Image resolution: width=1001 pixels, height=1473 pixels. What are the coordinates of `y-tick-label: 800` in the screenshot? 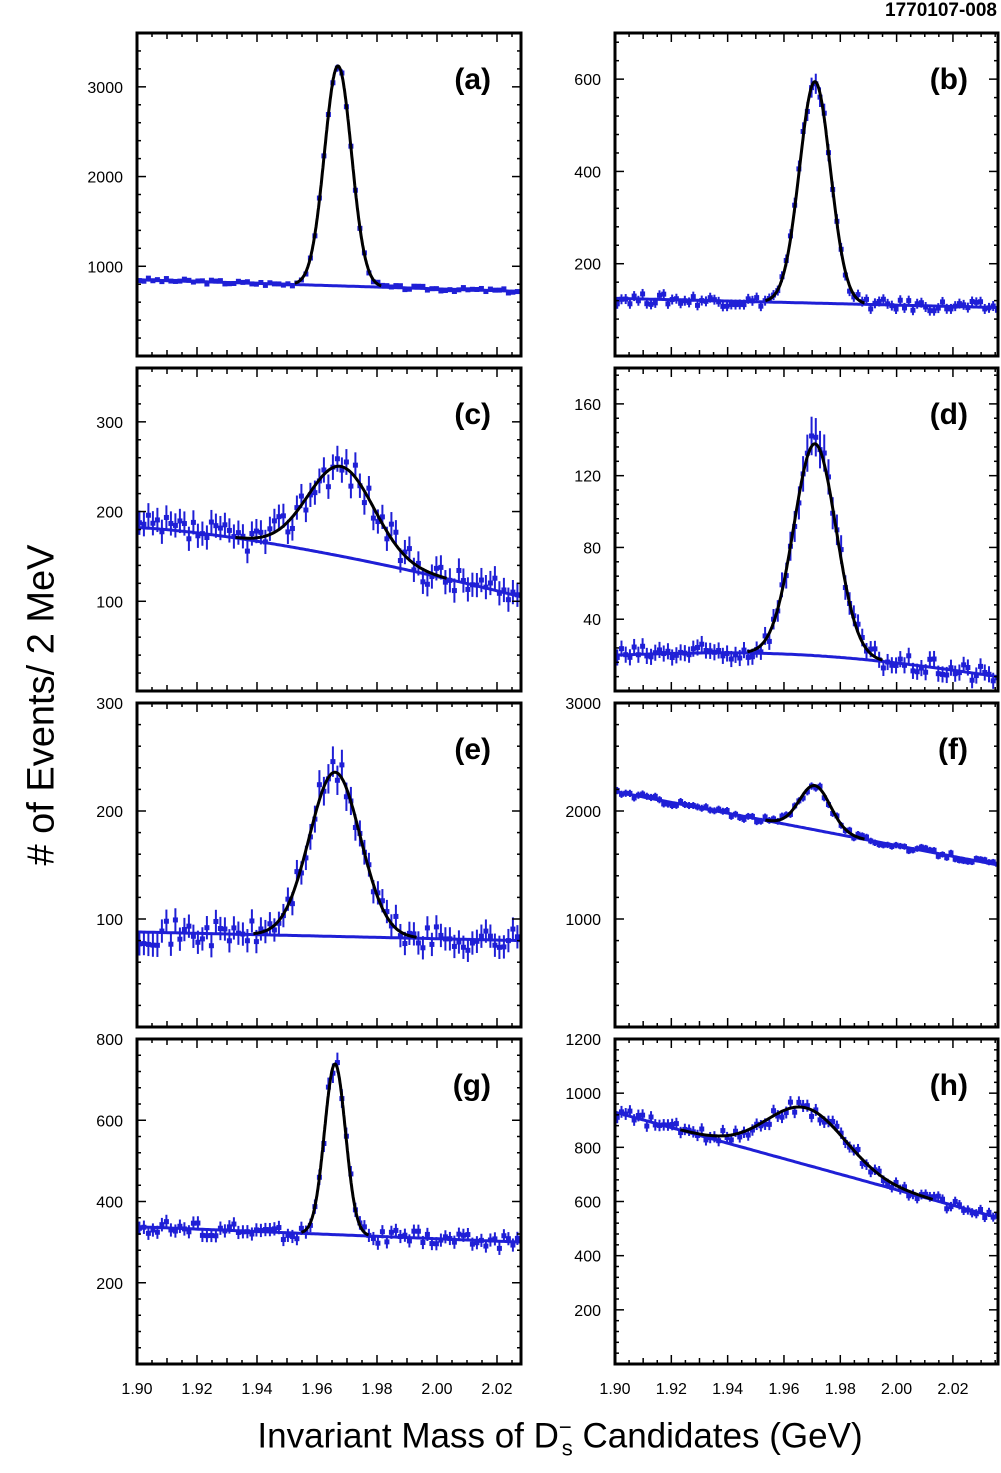 It's located at (109, 1040).